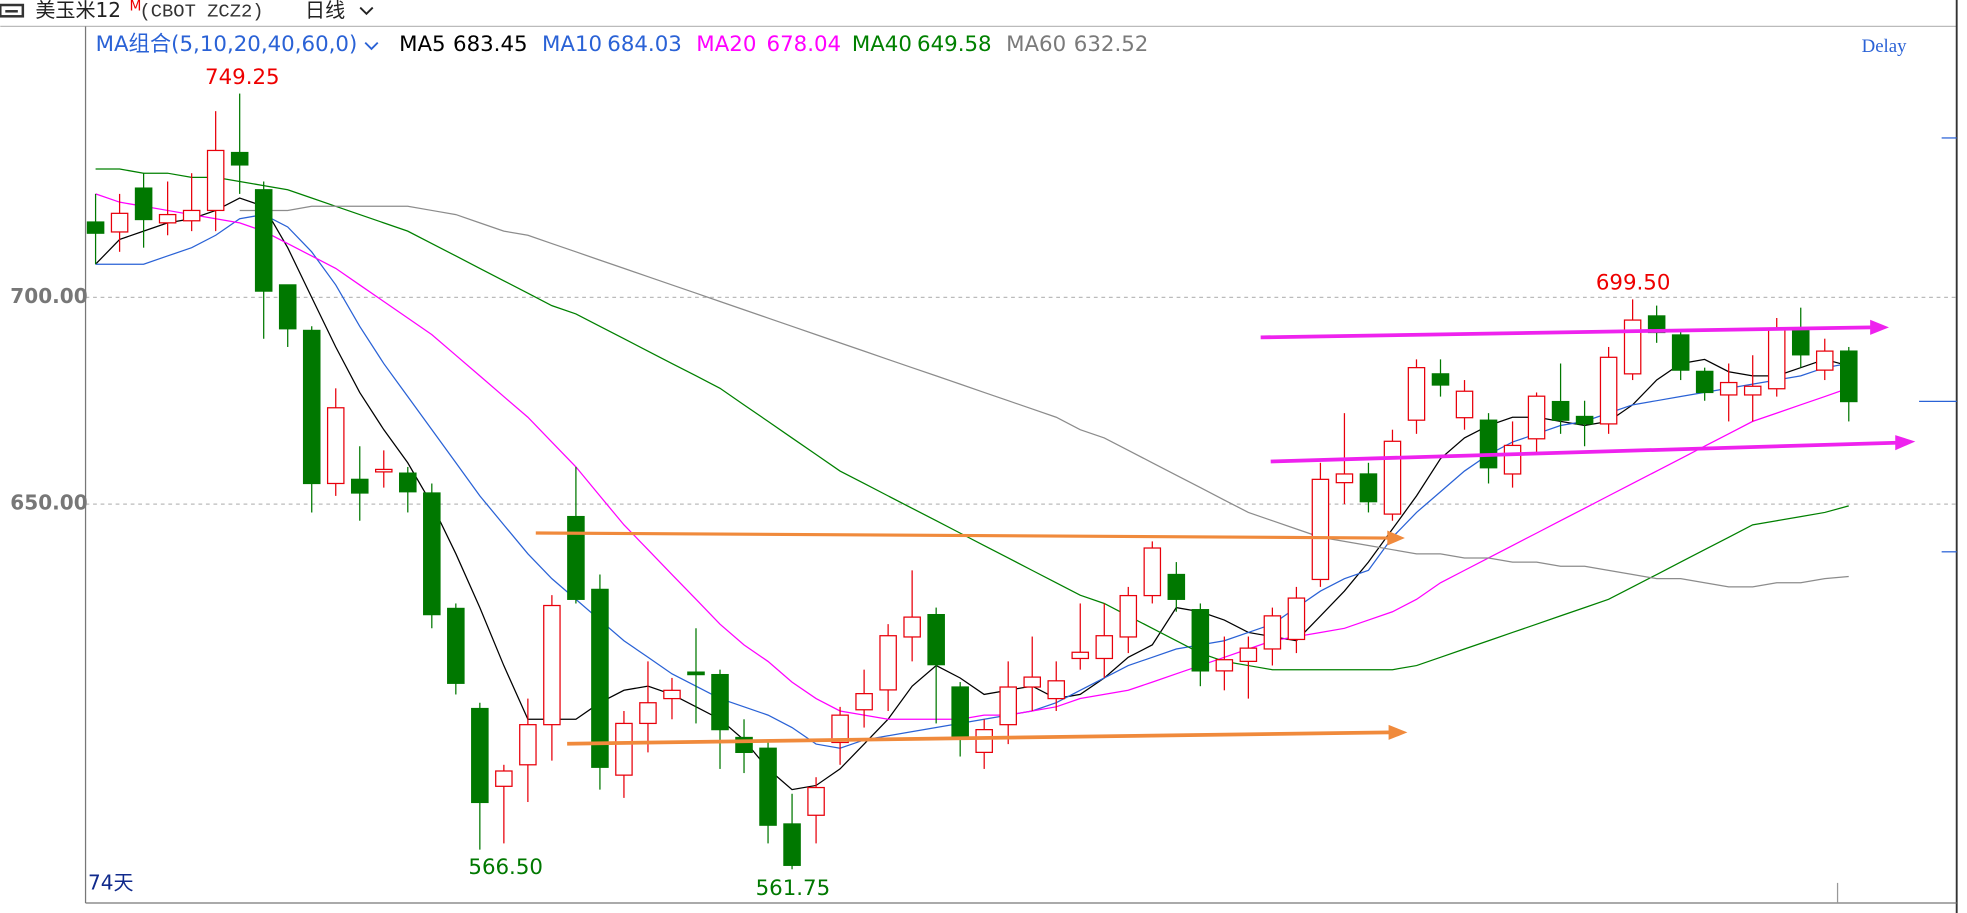 The image size is (1967, 913). Describe the element at coordinates (422, 44) in the screenshot. I see `legend-name: MA5` at that location.